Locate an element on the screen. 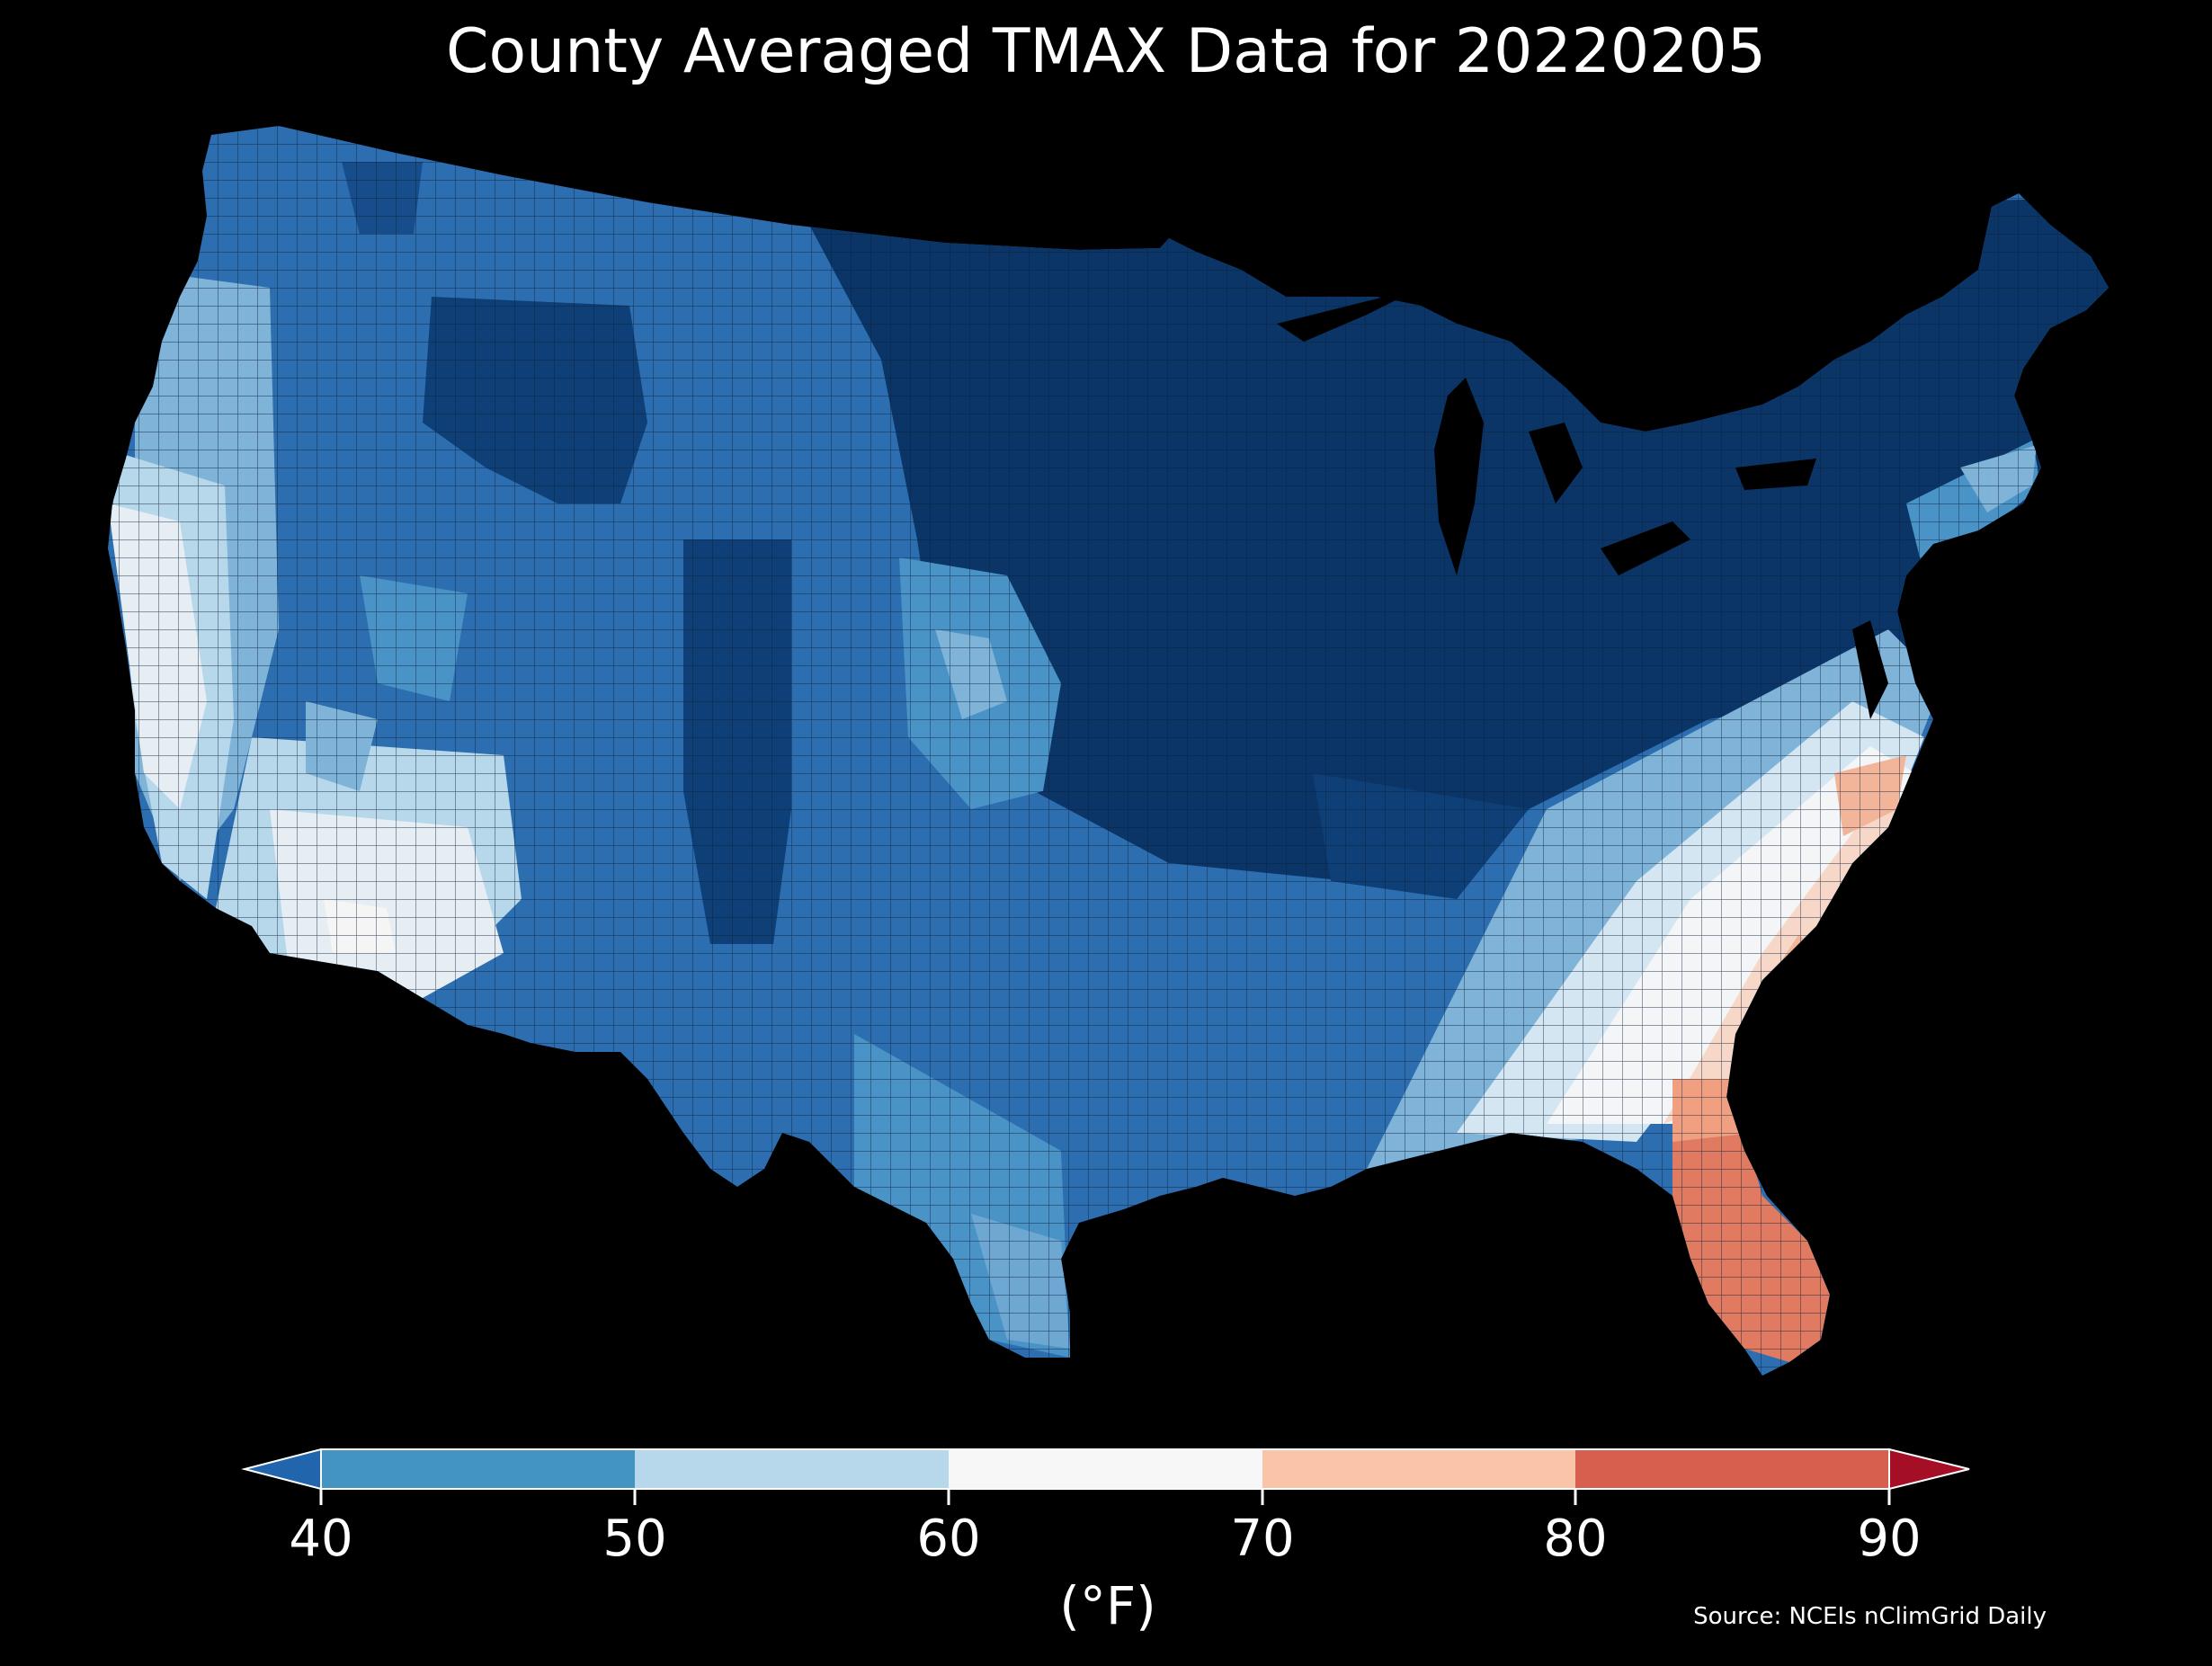 Image resolution: width=2212 pixels, height=1666 pixels. lake-erie is located at coordinates (1645, 548).